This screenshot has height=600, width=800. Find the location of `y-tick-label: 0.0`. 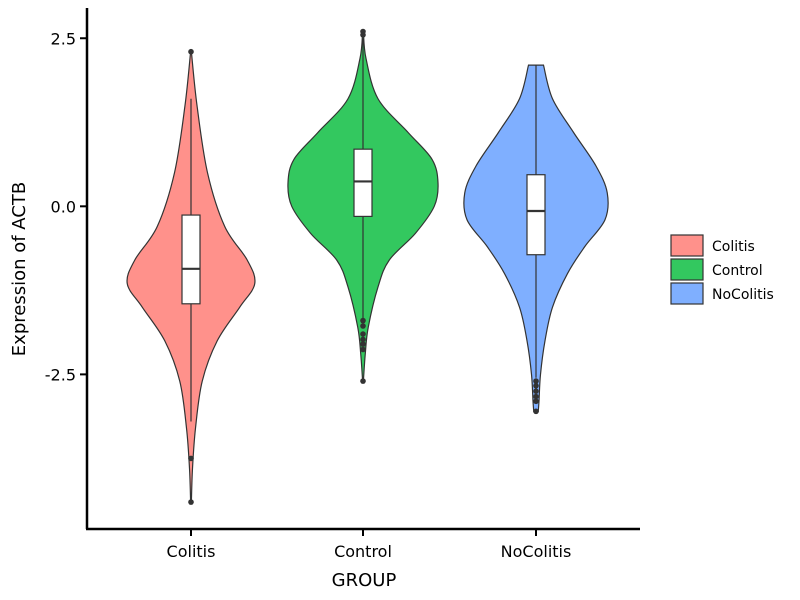

y-tick-label: 0.0 is located at coordinates (63, 206).